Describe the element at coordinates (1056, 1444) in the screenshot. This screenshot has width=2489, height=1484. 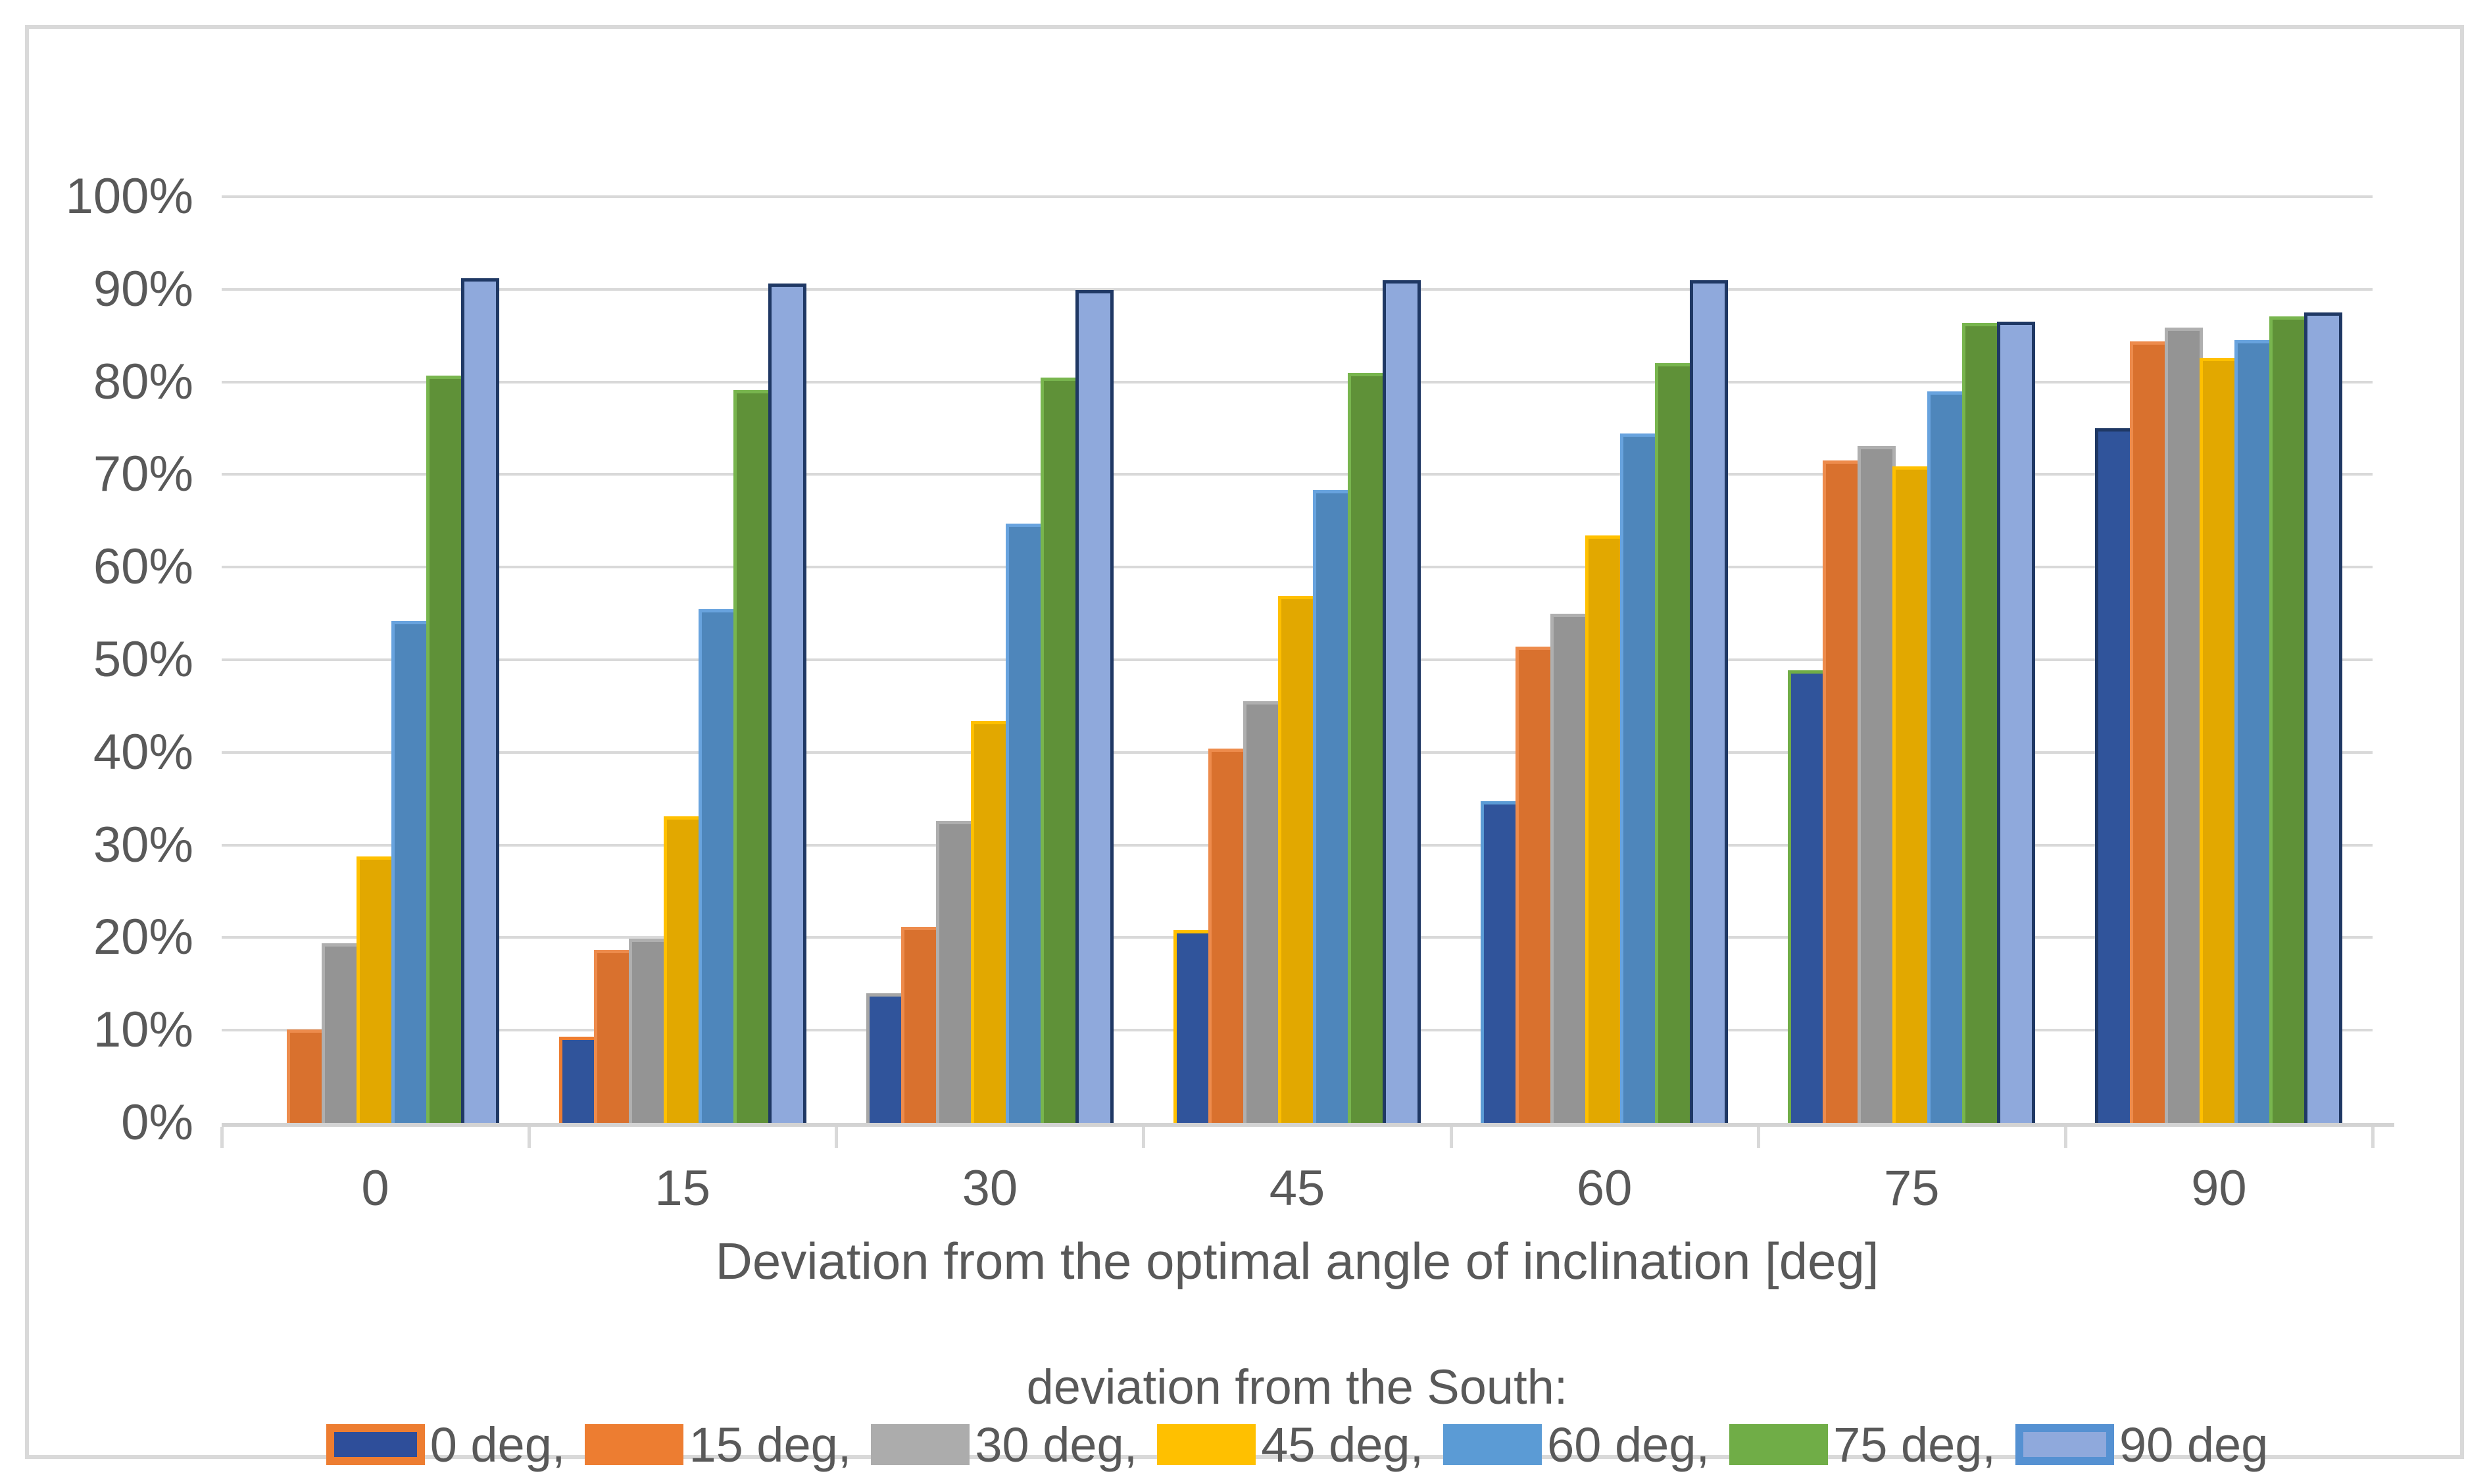
I see `legend-label: 30 deg,` at that location.